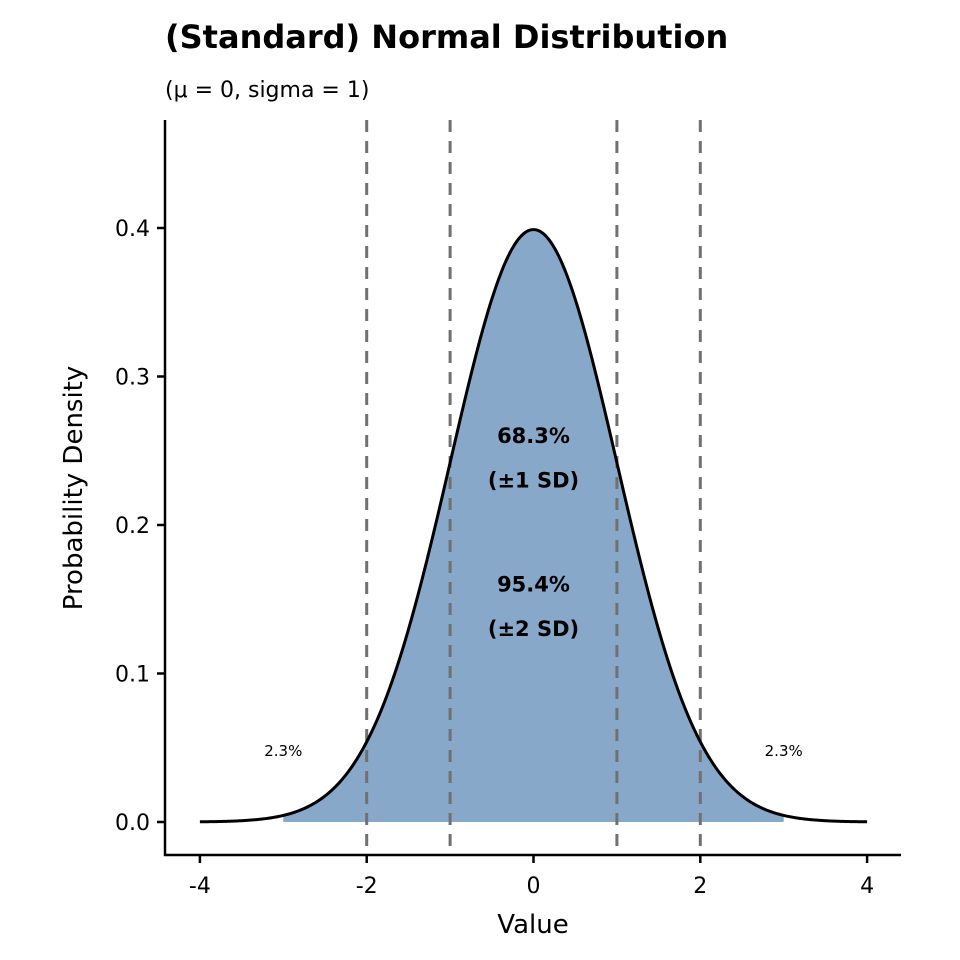  Describe the element at coordinates (533, 584) in the screenshot. I see `annotation-label: 95.4%` at that location.